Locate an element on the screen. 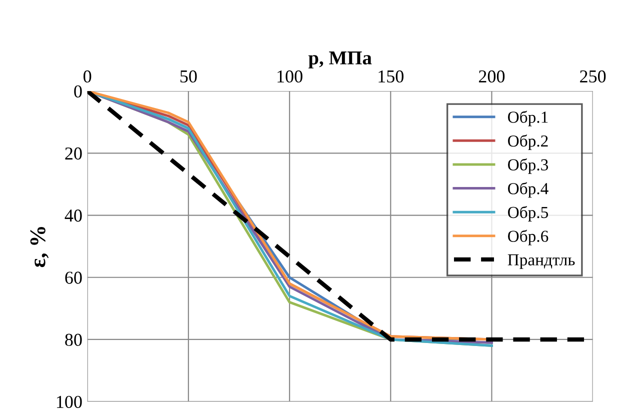 The image size is (624, 414). legend-label: Обр.2 is located at coordinates (528, 142).